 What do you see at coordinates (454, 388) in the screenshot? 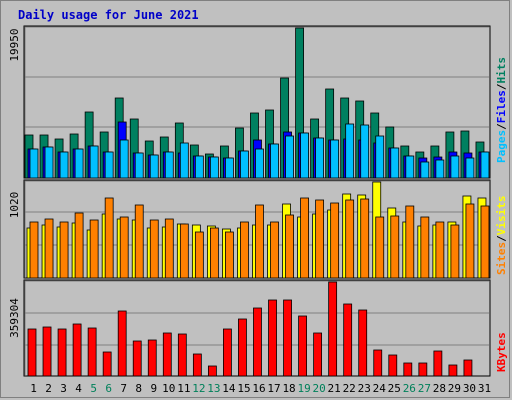
I see `day-label-29: 29` at bounding box center [454, 388].